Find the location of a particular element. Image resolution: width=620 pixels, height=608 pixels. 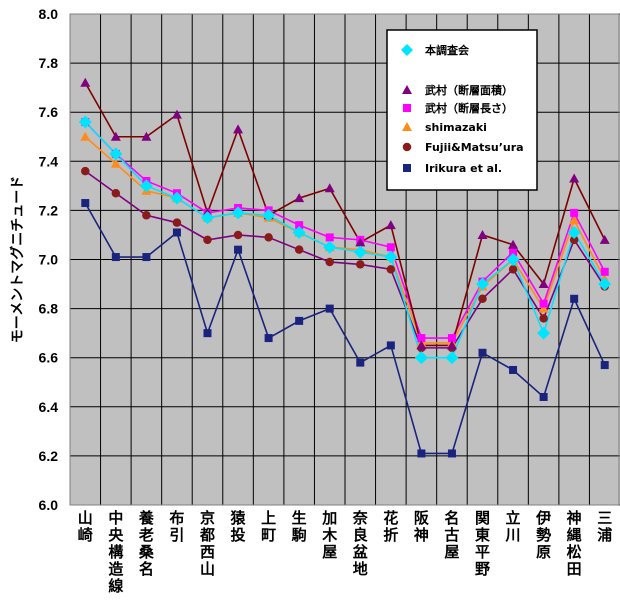

x-tick-label: 神縄松田 is located at coordinates (574, 543).